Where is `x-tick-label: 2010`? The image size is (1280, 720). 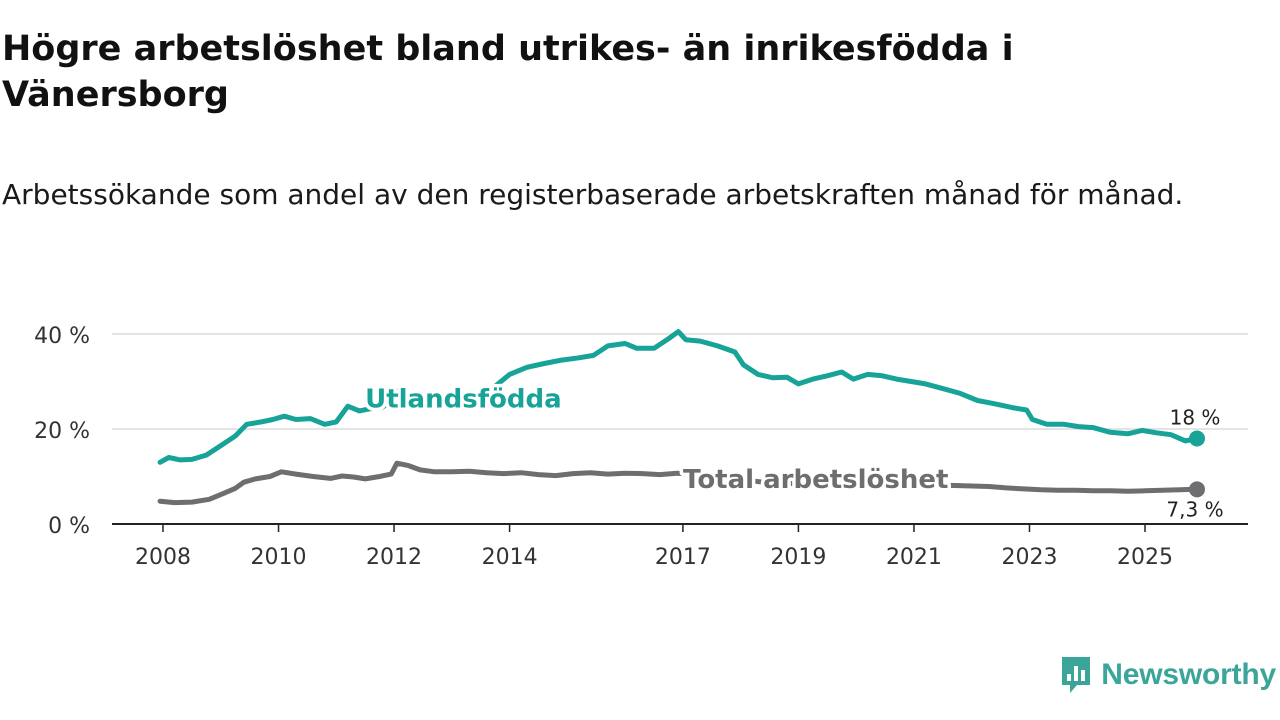 x-tick-label: 2010 is located at coordinates (279, 557).